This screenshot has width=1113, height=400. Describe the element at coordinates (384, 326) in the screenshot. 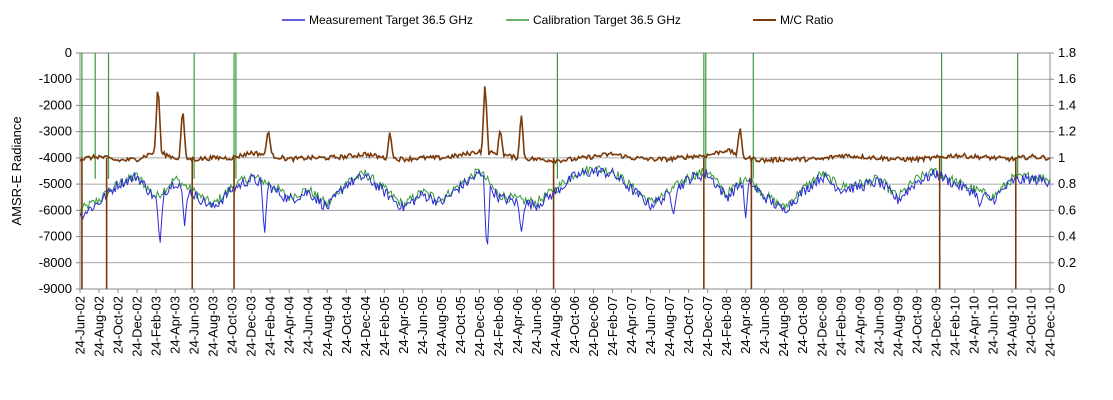

I see `x-tick-label: 24-Feb-05` at that location.